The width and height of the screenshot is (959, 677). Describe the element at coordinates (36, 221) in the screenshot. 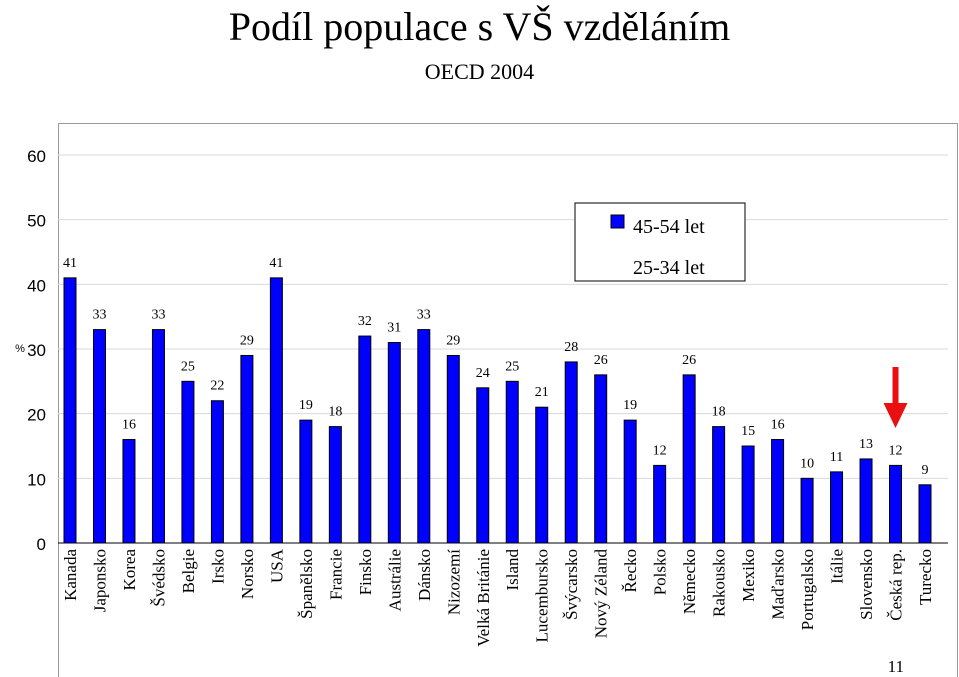

I see `y-tick-label: 50` at that location.